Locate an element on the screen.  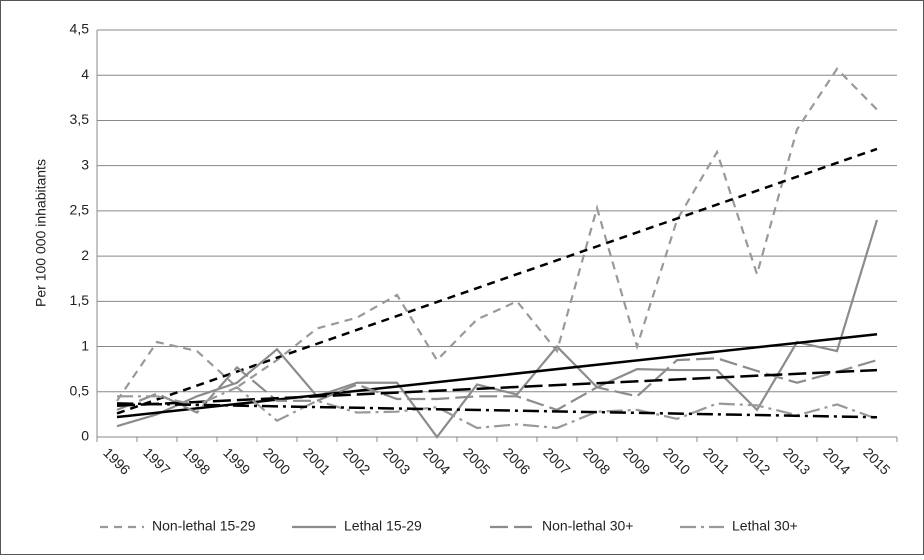
y-axis-label: Per 100 000 inhabitants is located at coordinates (41, 233).